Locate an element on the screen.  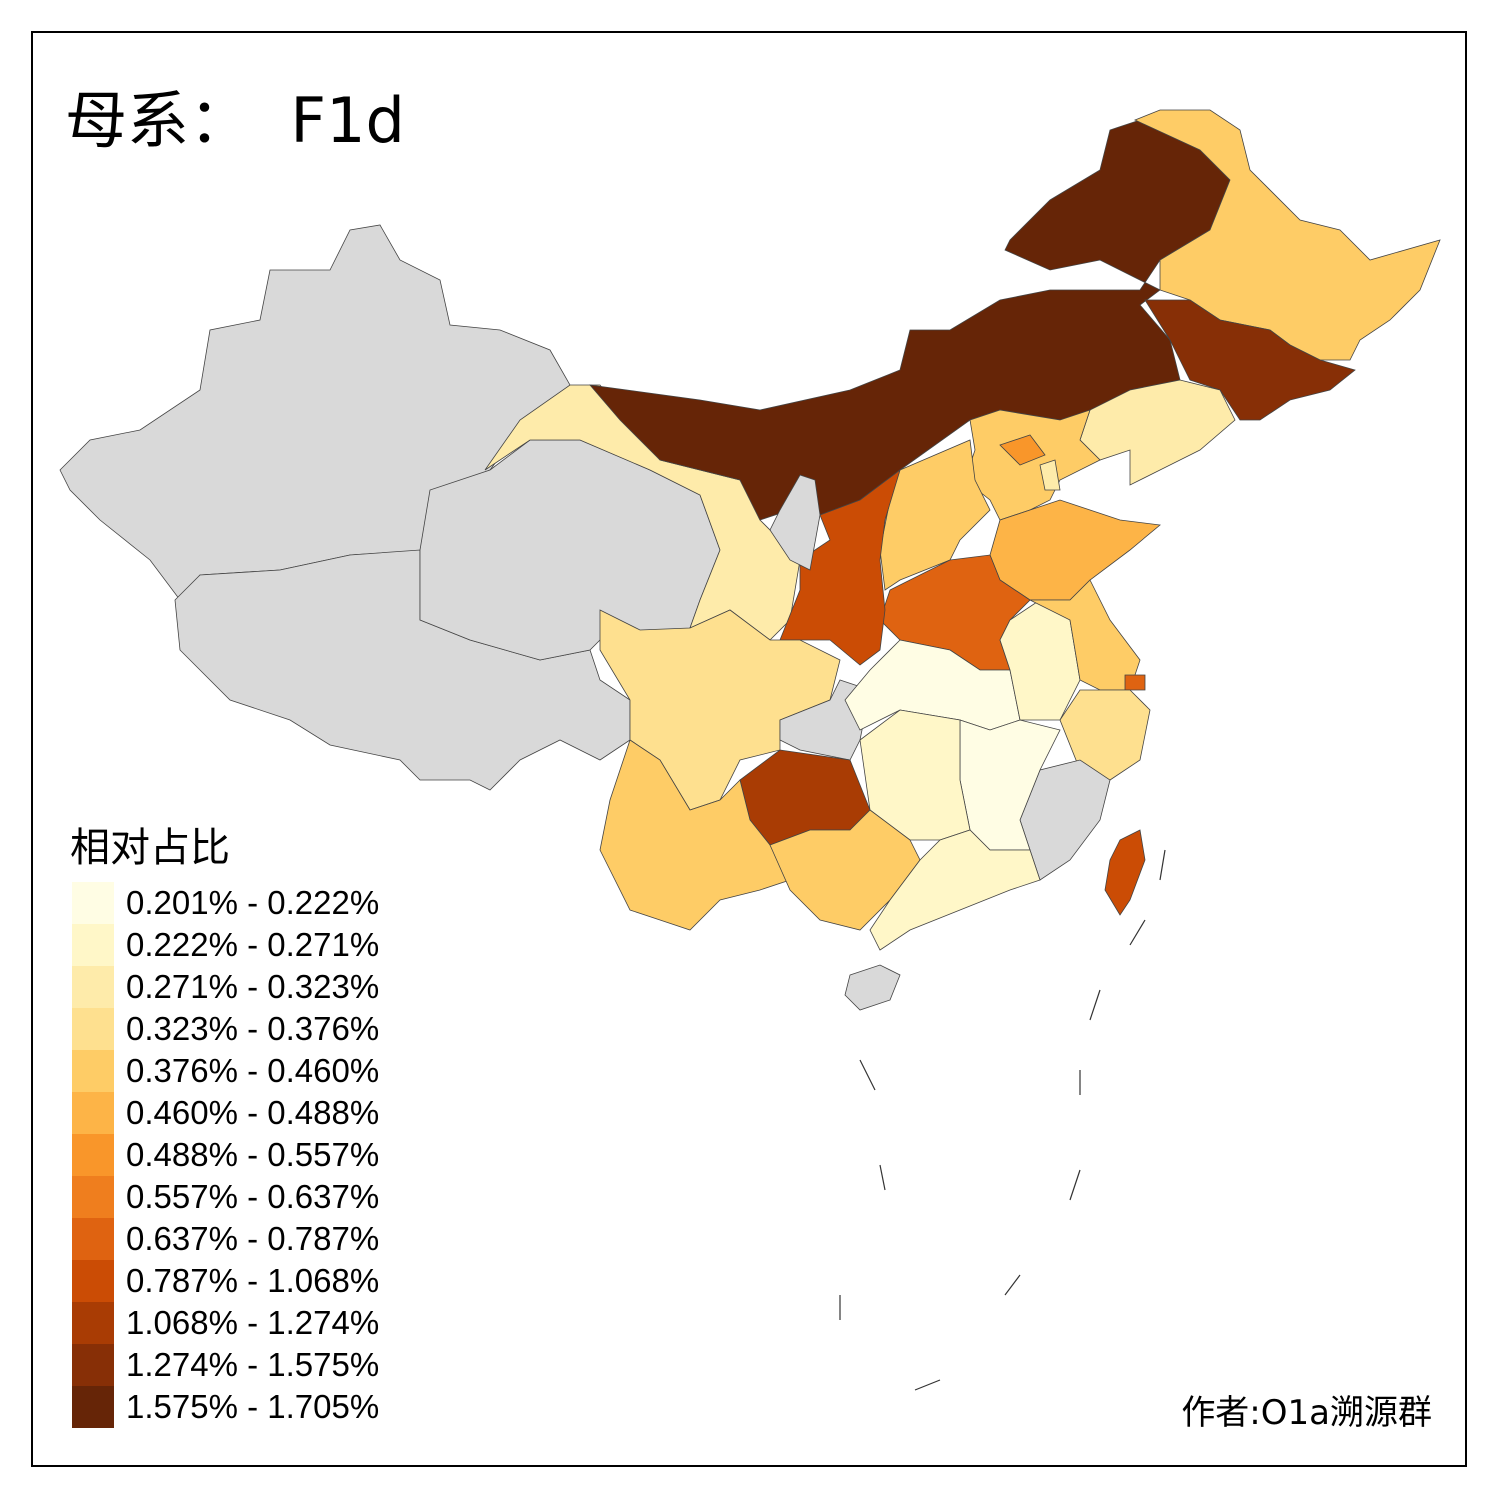
legend-item: 0.323% - 0.376% is located at coordinates (225, 1029).